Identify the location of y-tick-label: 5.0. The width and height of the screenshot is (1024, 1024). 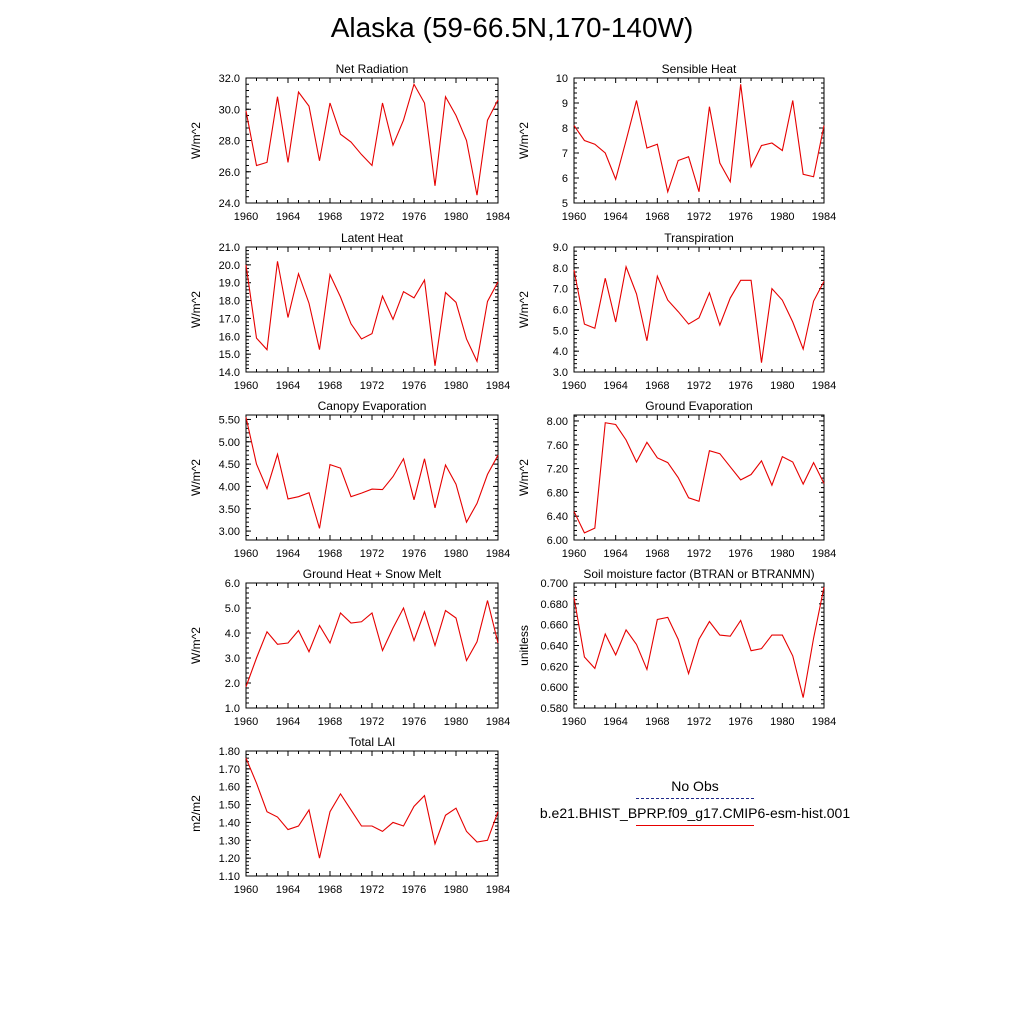
(560, 331).